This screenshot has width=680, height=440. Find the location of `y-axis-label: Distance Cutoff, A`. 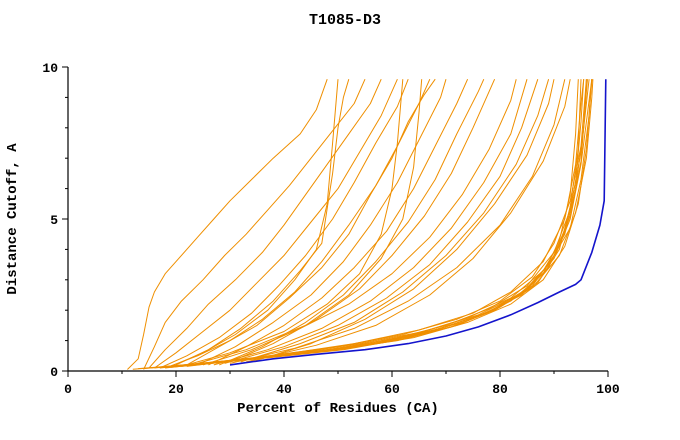

y-axis-label: Distance Cutoff, A is located at coordinates (13, 219).